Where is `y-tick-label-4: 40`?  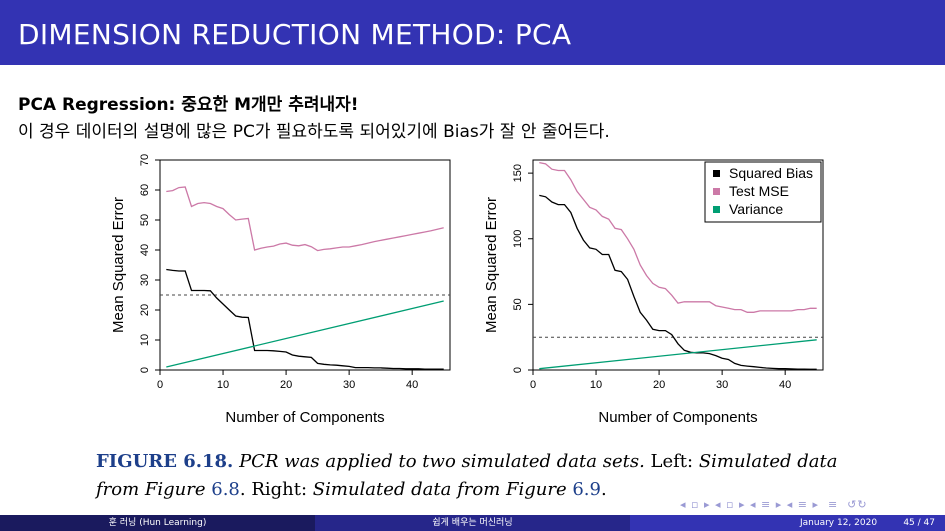
y-tick-label-4: 40 is located at coordinates (145, 250).